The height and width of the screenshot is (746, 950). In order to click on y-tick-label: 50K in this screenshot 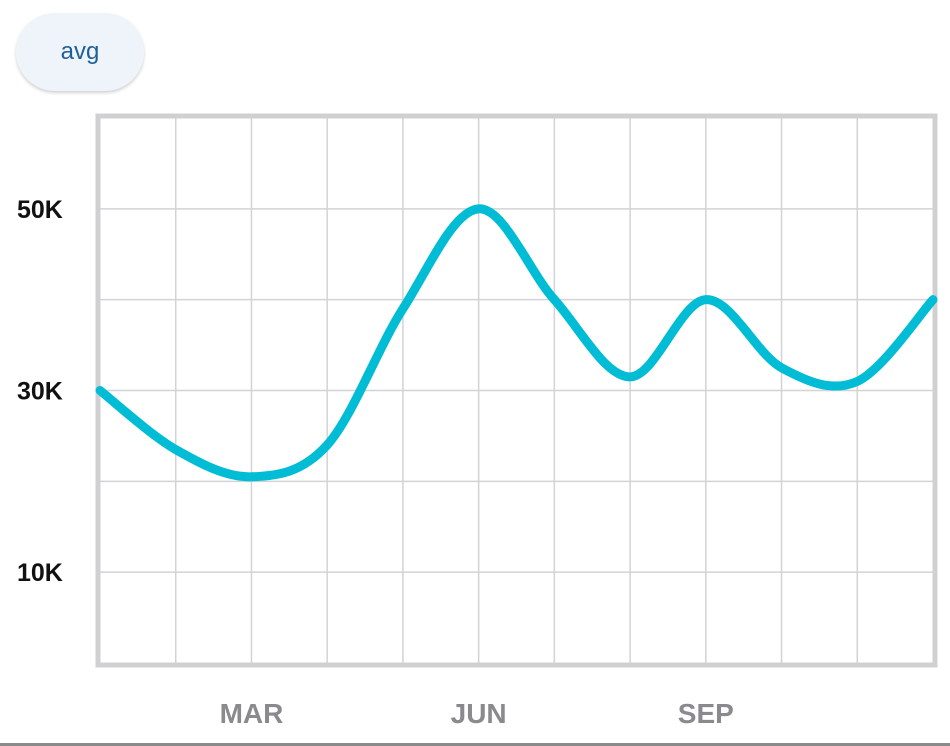, I will do `click(40, 210)`.